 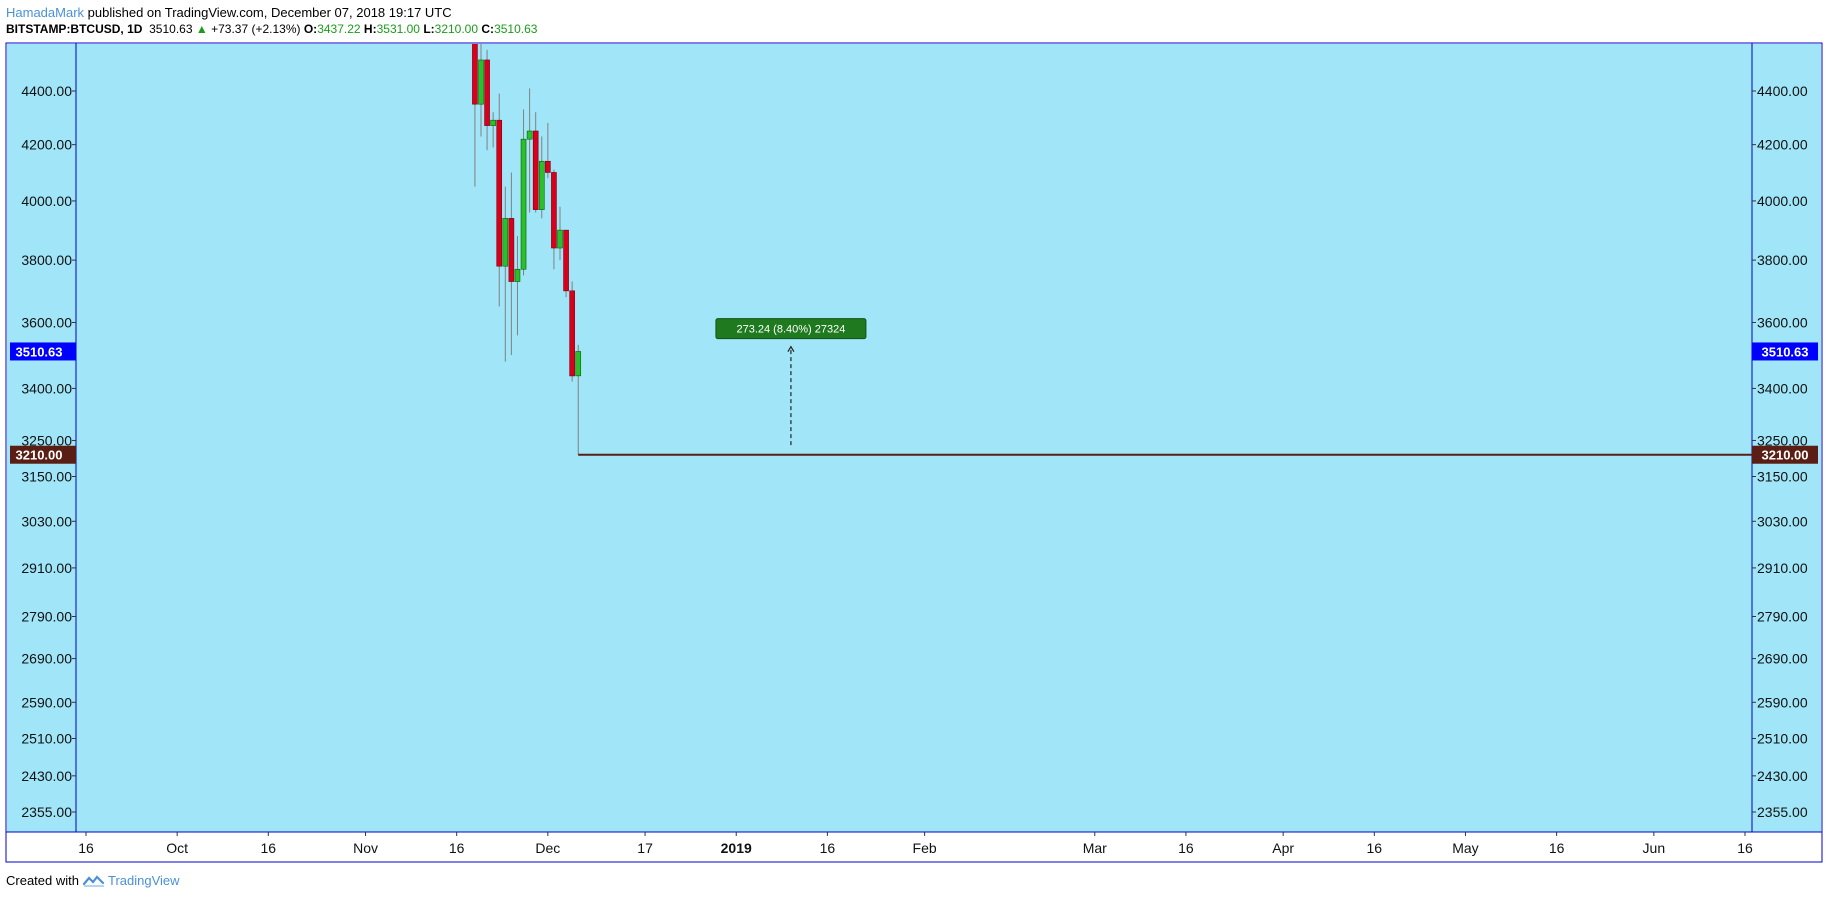 What do you see at coordinates (516, 29) in the screenshot?
I see `close-value: 3510.63` at bounding box center [516, 29].